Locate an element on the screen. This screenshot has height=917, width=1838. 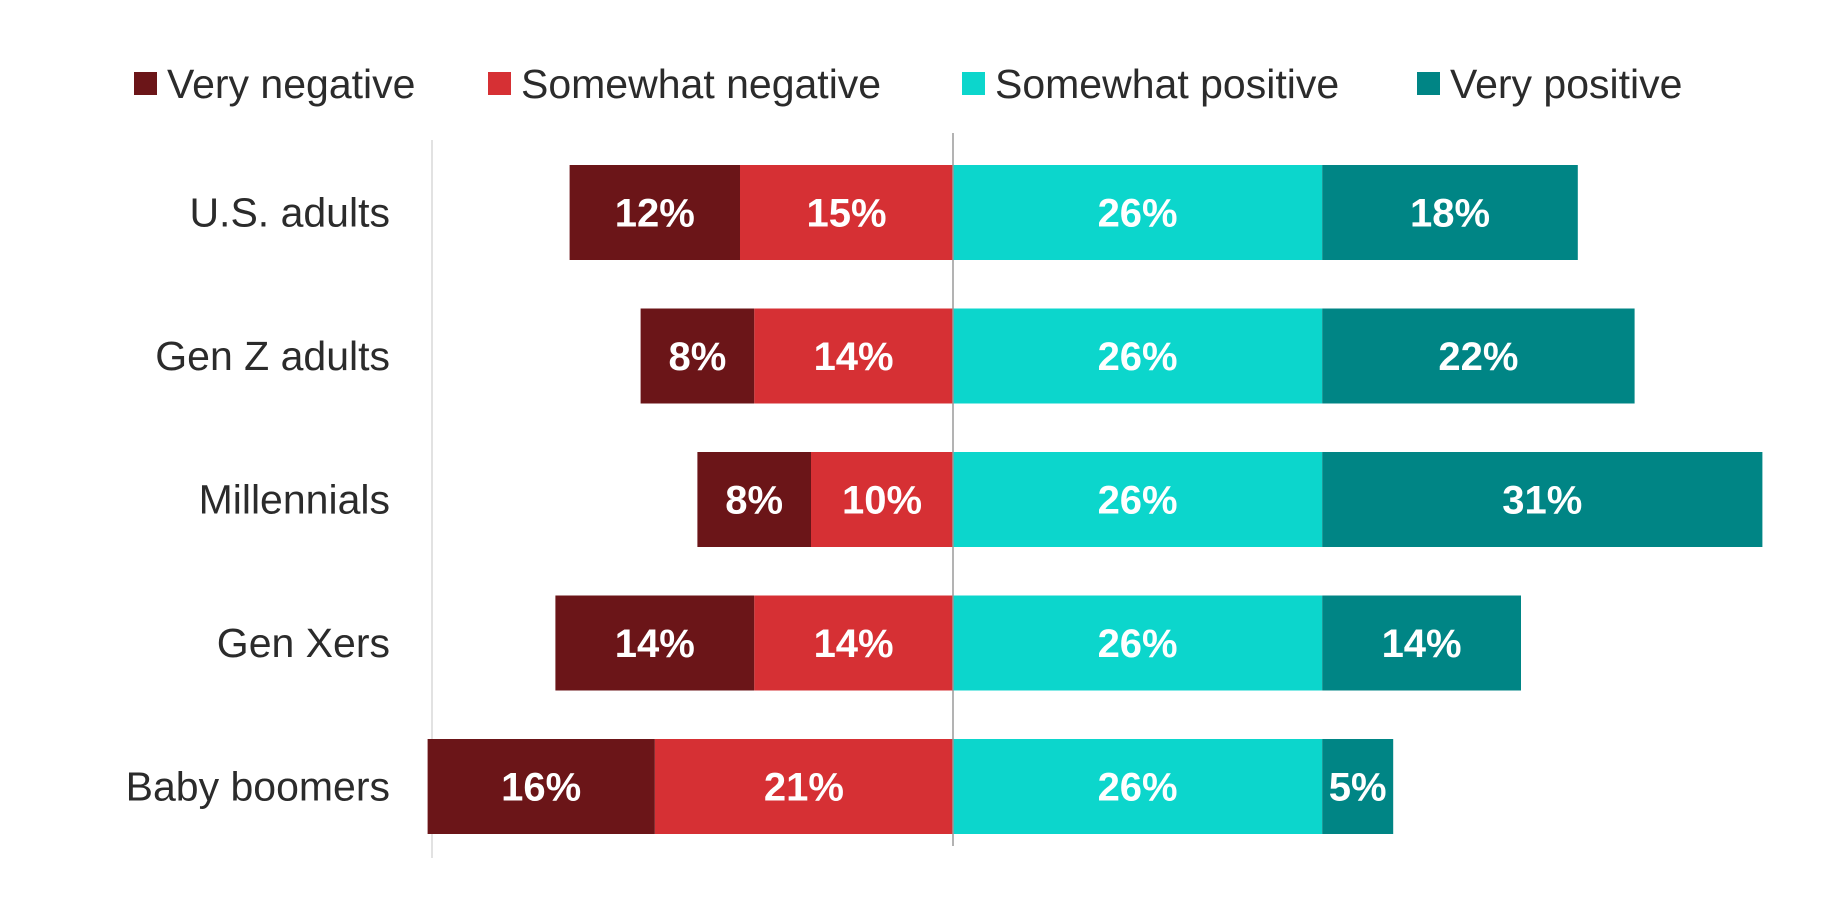
bar-row-u-s-adults: 15% 12% 26% 18% is located at coordinates (1073, 212).